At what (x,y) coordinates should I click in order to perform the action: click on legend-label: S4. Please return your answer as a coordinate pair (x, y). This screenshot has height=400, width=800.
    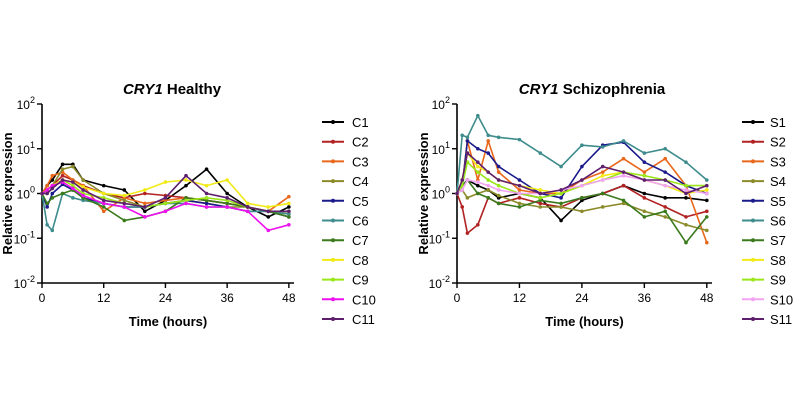
    Looking at the image, I should click on (778, 181).